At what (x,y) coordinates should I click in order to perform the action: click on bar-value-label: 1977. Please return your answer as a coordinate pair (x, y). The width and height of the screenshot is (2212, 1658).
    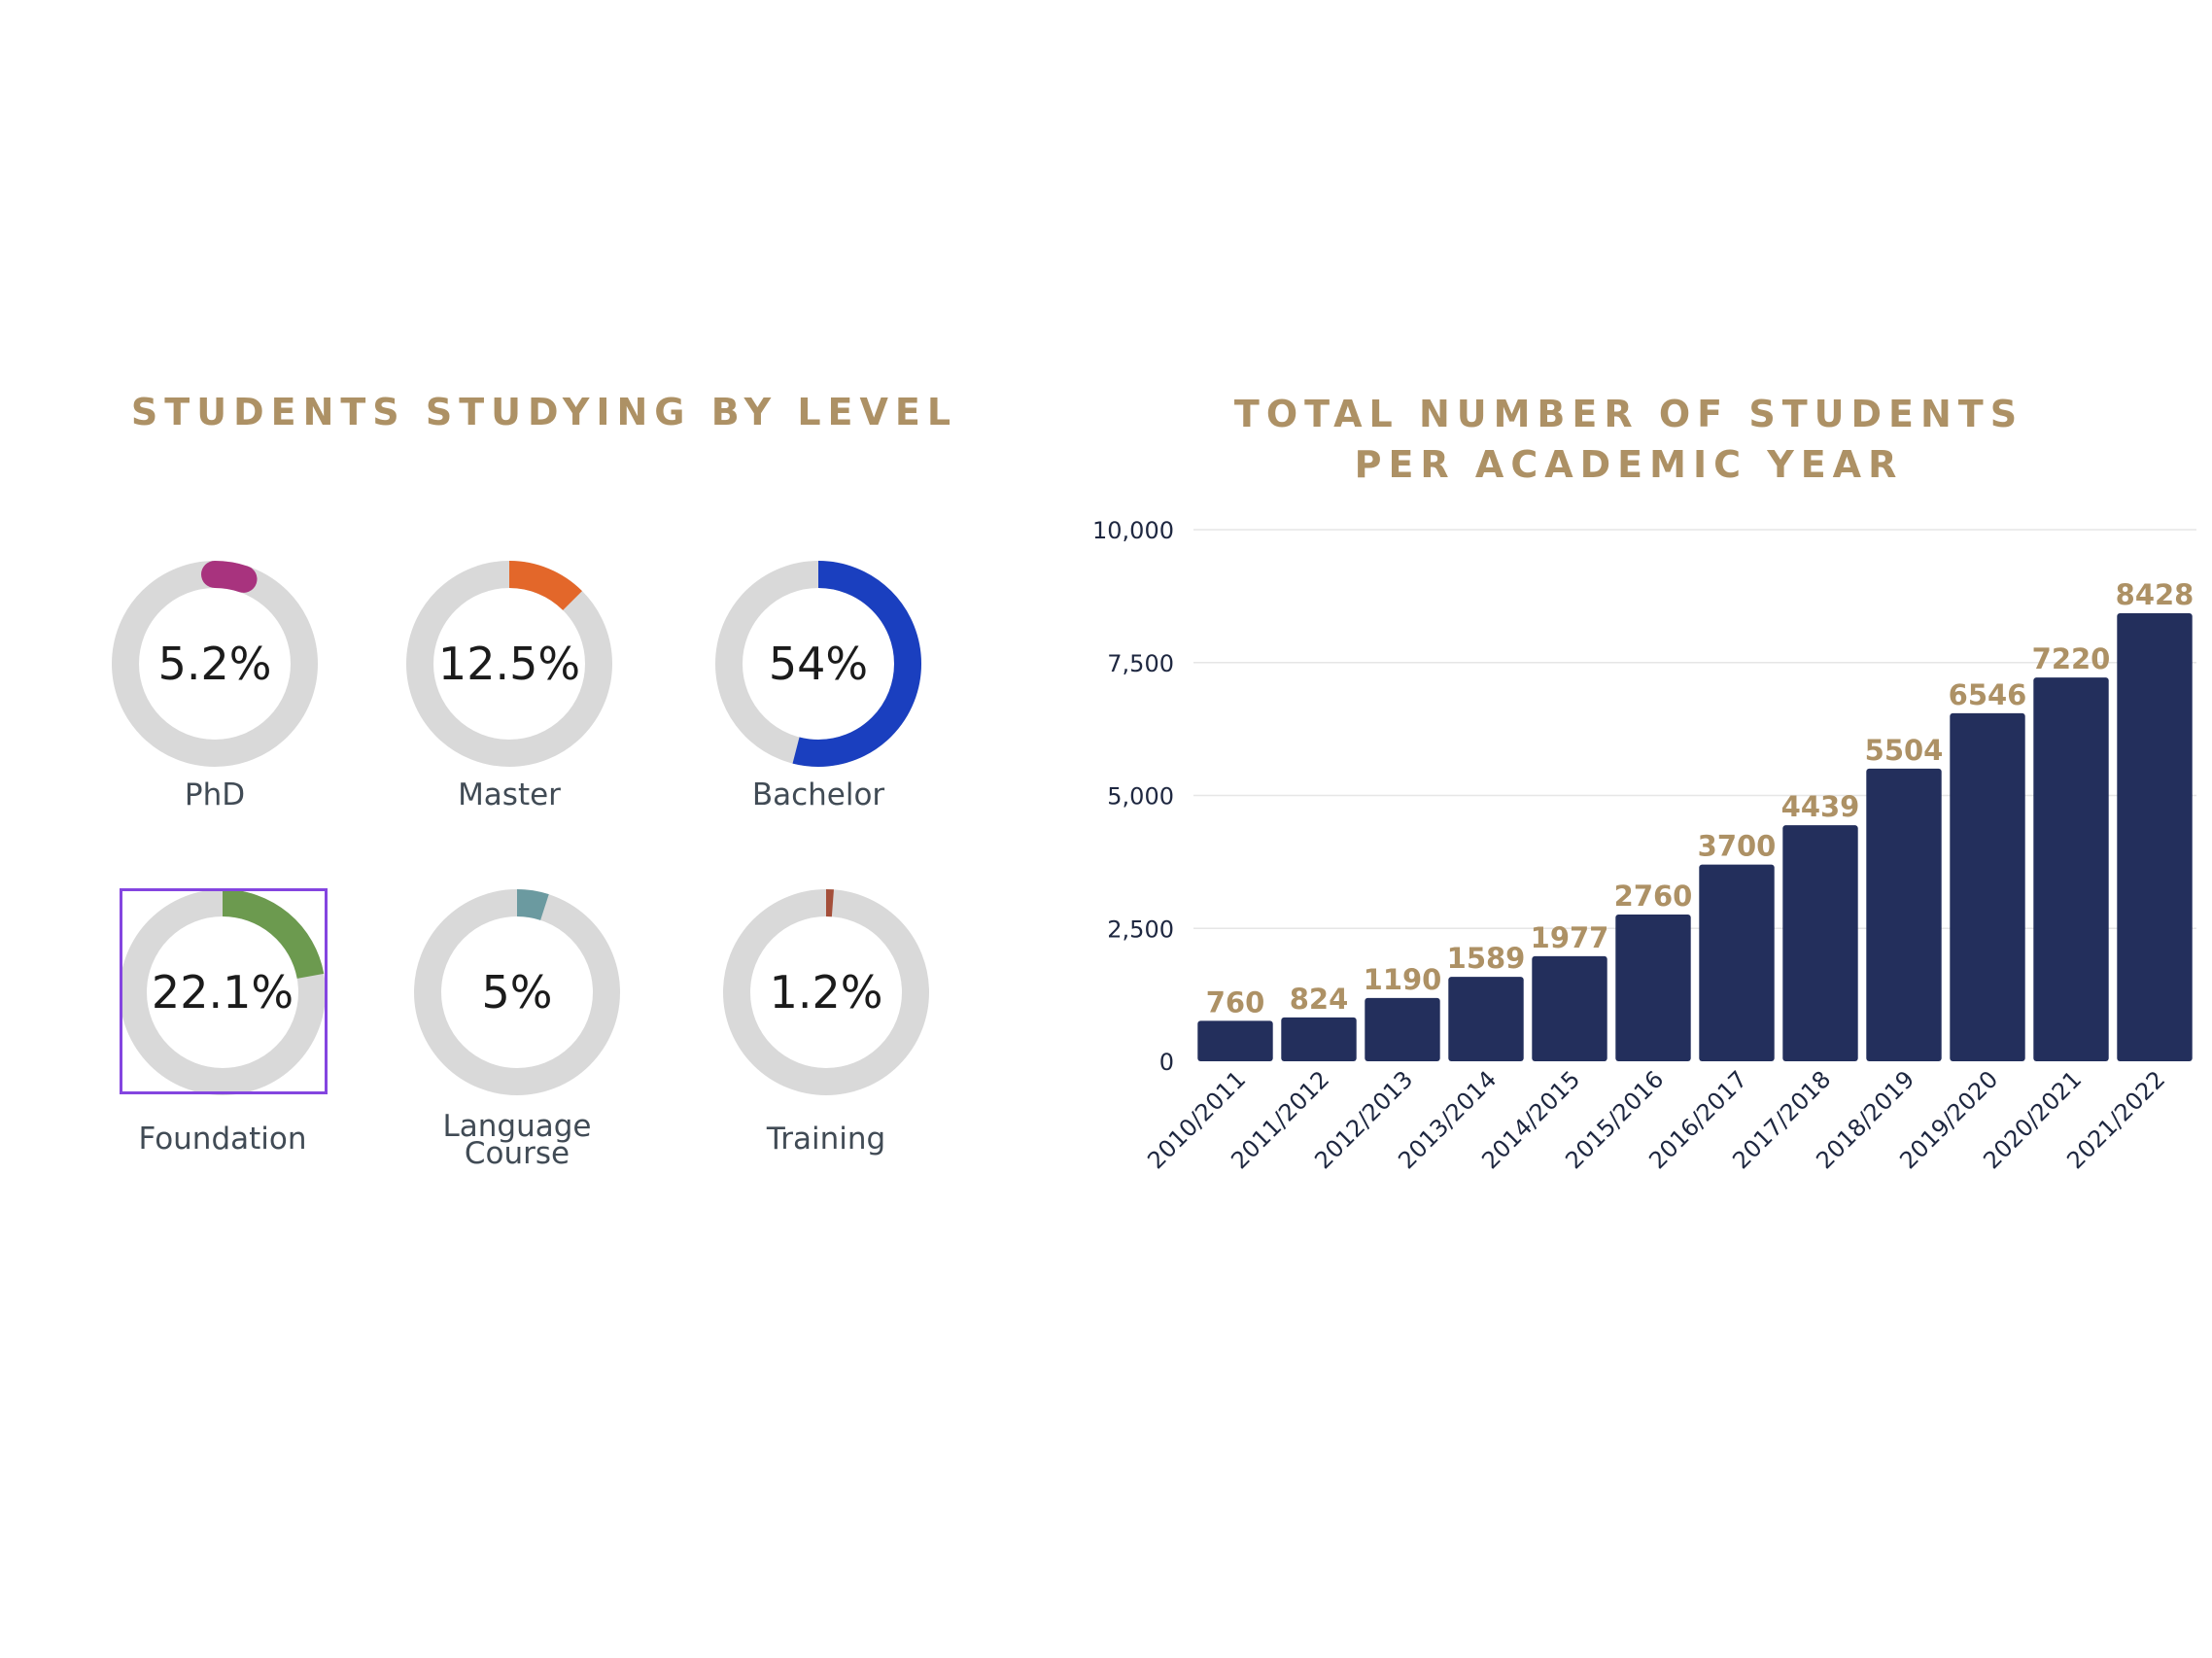
    Looking at the image, I should click on (1570, 938).